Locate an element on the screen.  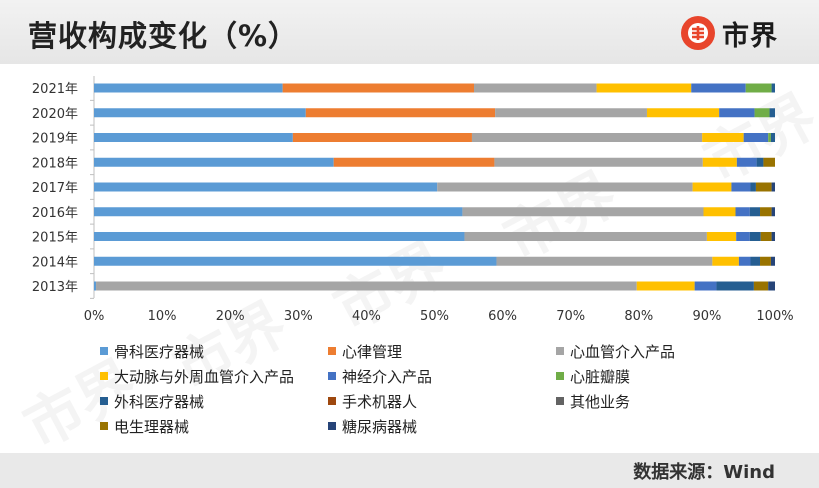
y-tick-label: 2019年 is located at coordinates (55, 139).